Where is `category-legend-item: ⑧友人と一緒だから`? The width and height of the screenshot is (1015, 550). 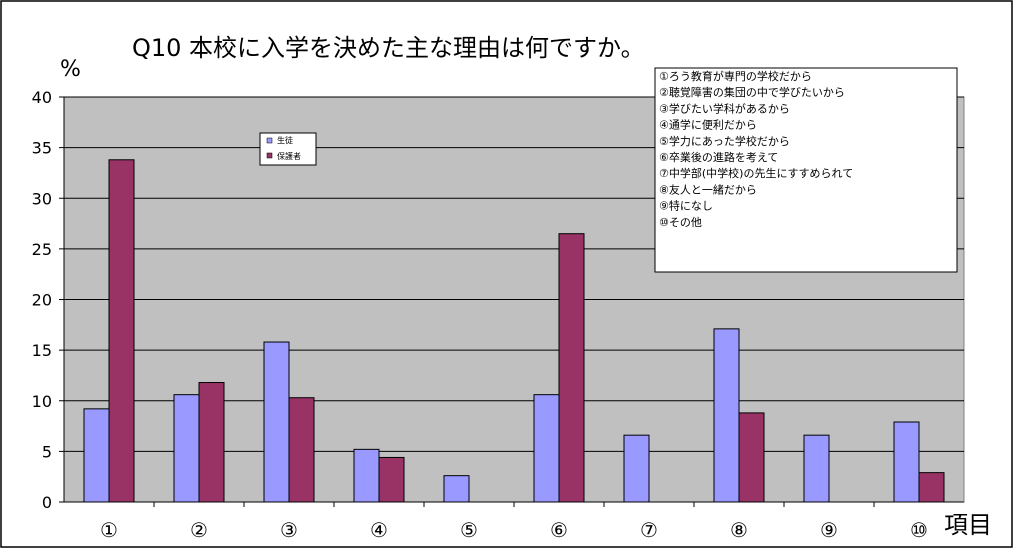
category-legend-item: ⑧友人と一緒だから is located at coordinates (708, 189).